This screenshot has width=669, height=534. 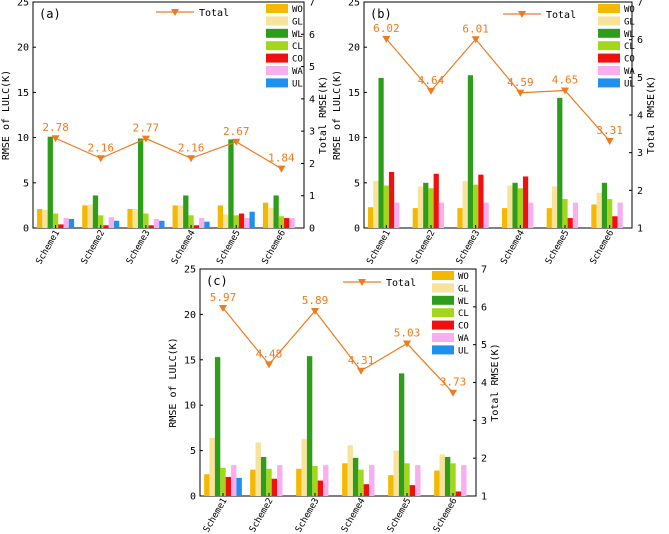 What do you see at coordinates (312, 35) in the screenshot?
I see `y2-tick-label: 6` at bounding box center [312, 35].